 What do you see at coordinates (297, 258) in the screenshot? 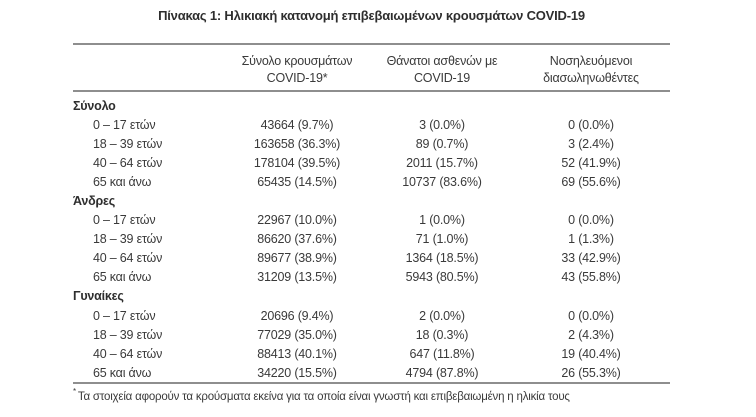
I see `cases-value: 89677 (38.9%)` at bounding box center [297, 258].